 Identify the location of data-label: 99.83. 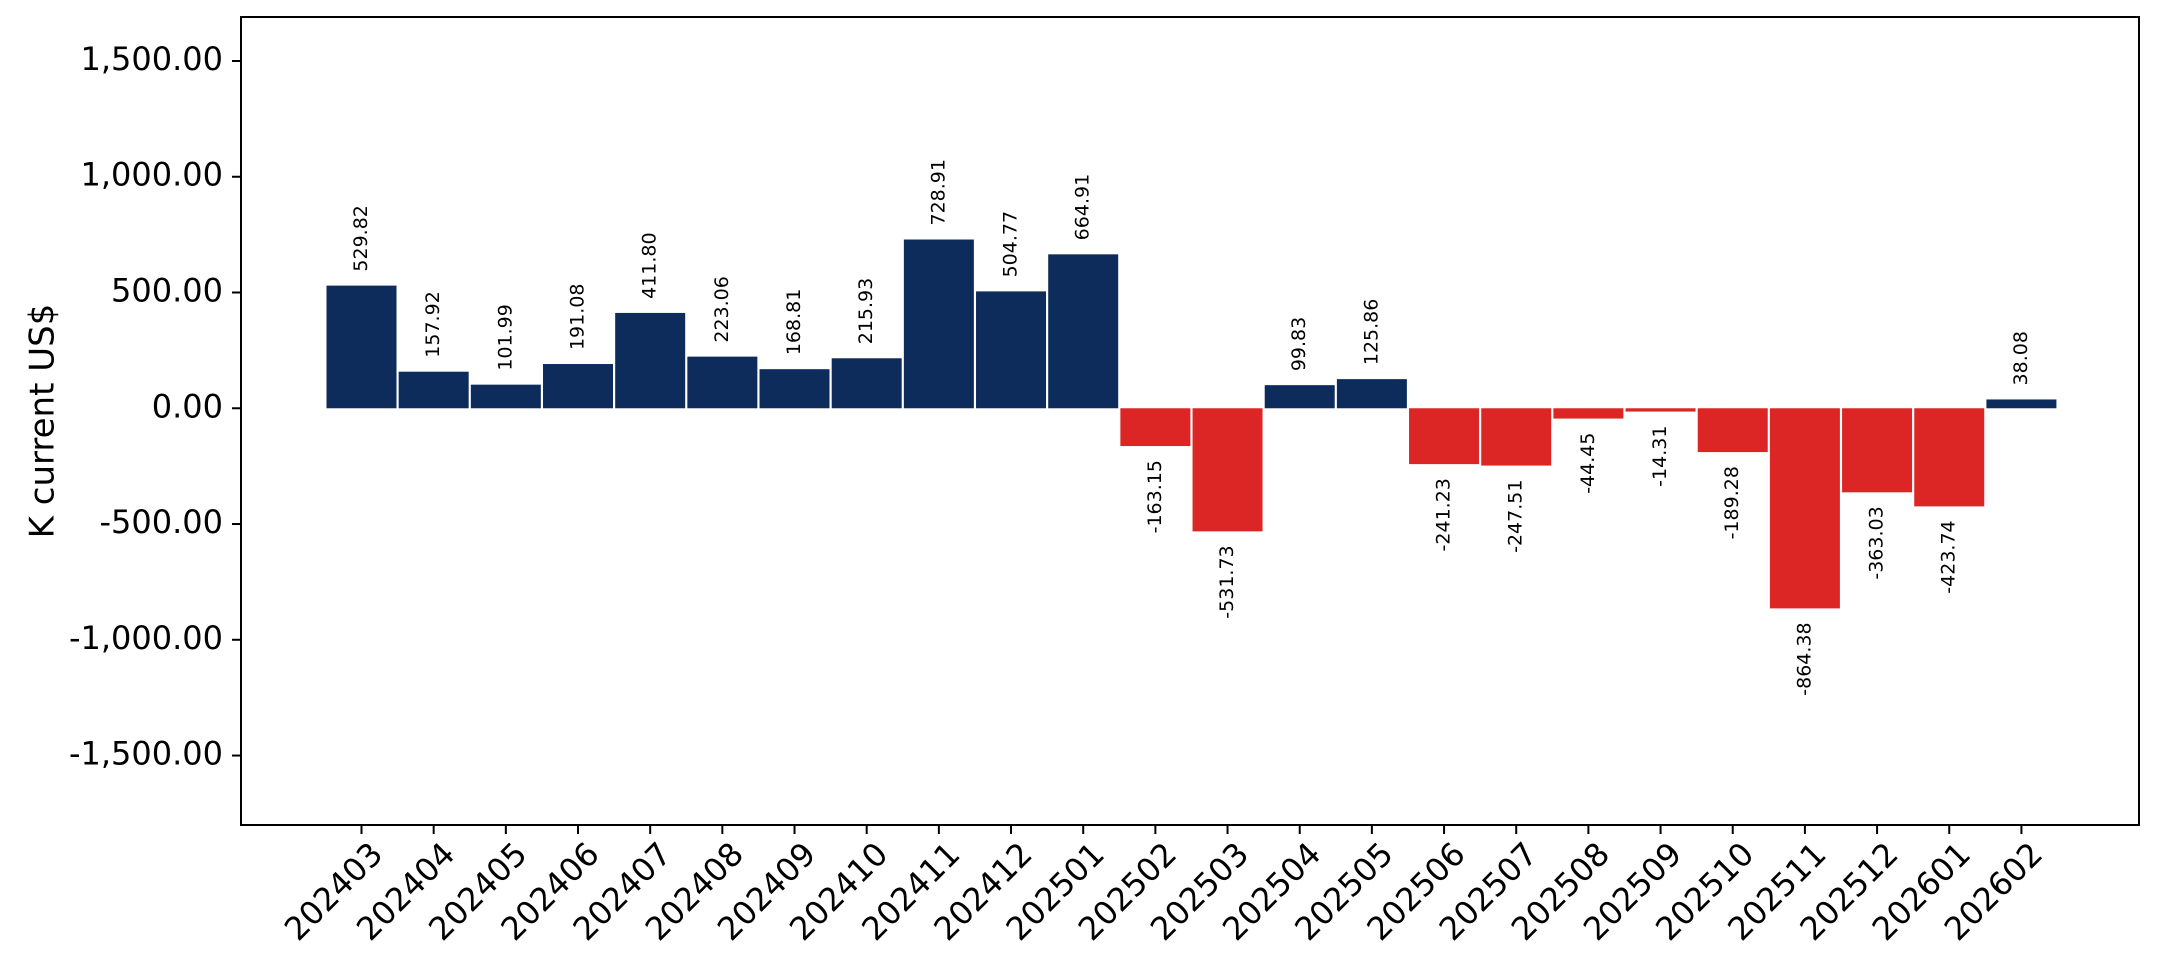
(1299, 344).